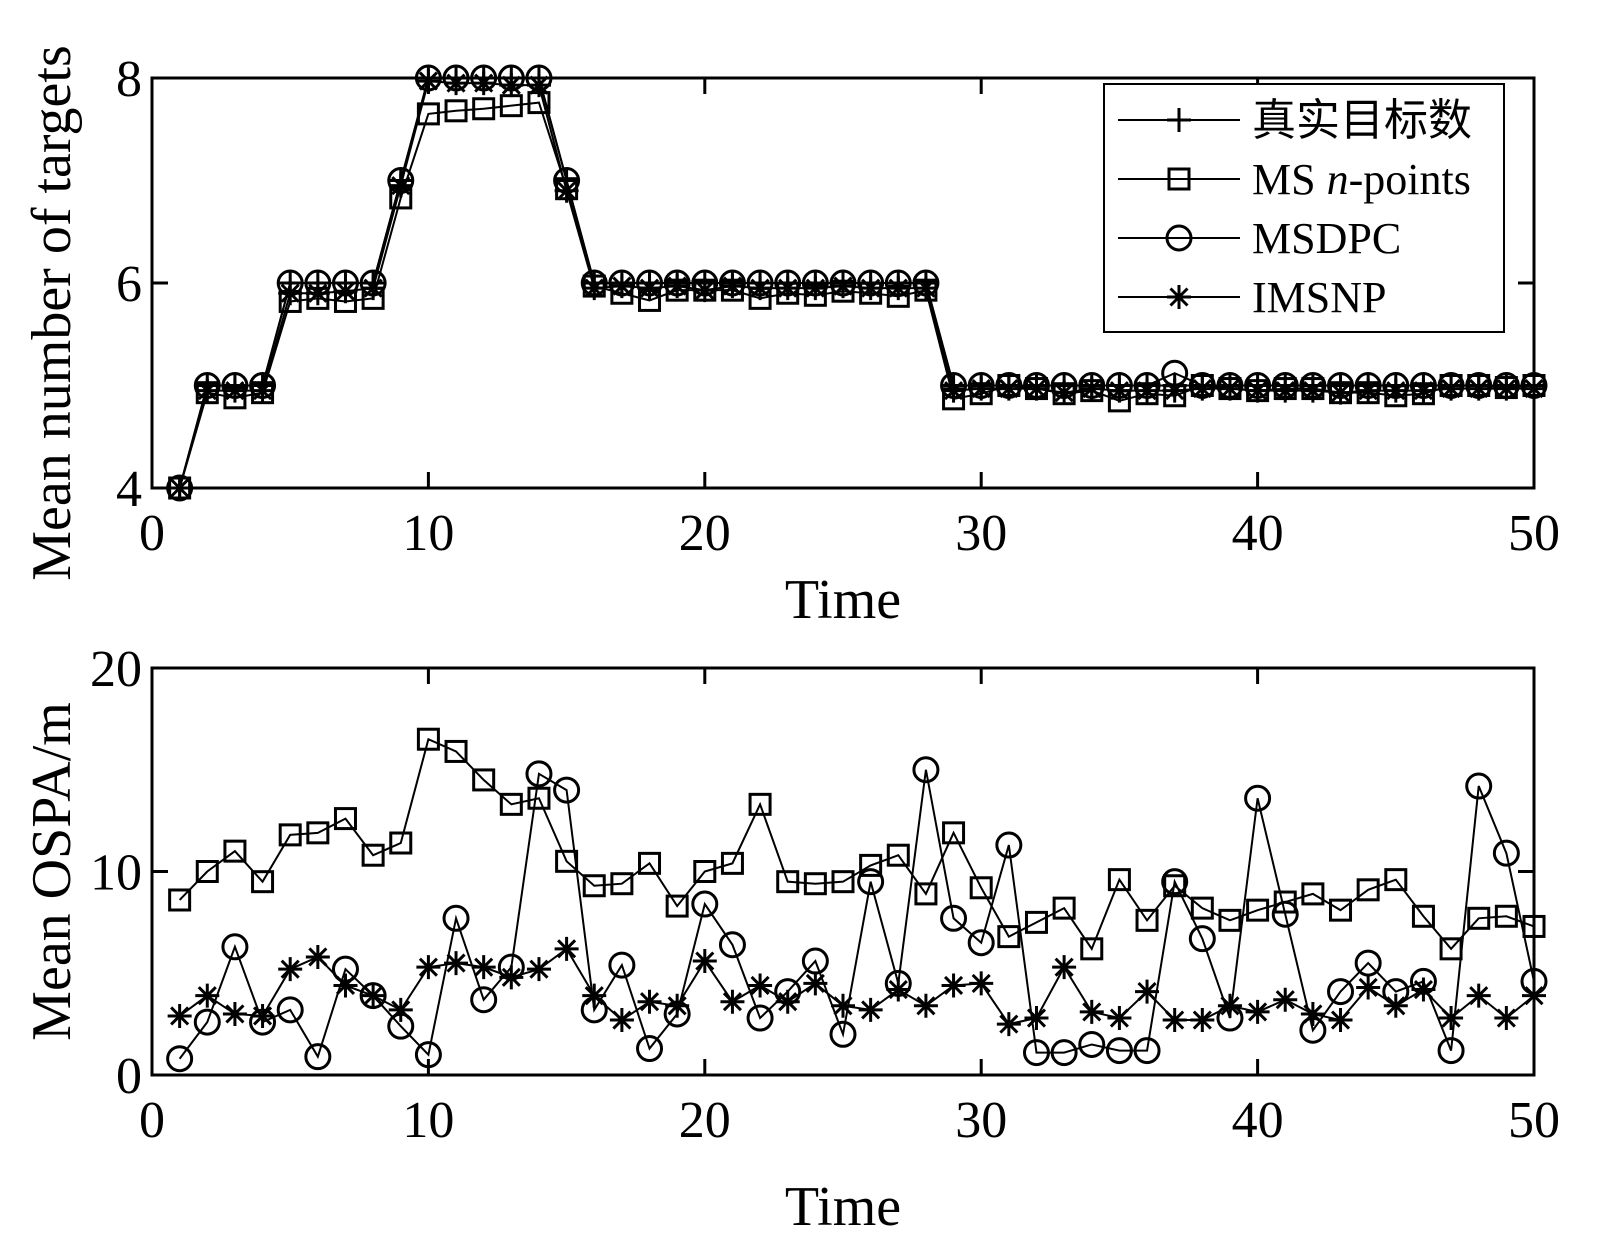 The height and width of the screenshot is (1236, 1610). What do you see at coordinates (1252, 297) in the screenshot?
I see `legend-entry-imsnp: IMSNP` at bounding box center [1252, 297].